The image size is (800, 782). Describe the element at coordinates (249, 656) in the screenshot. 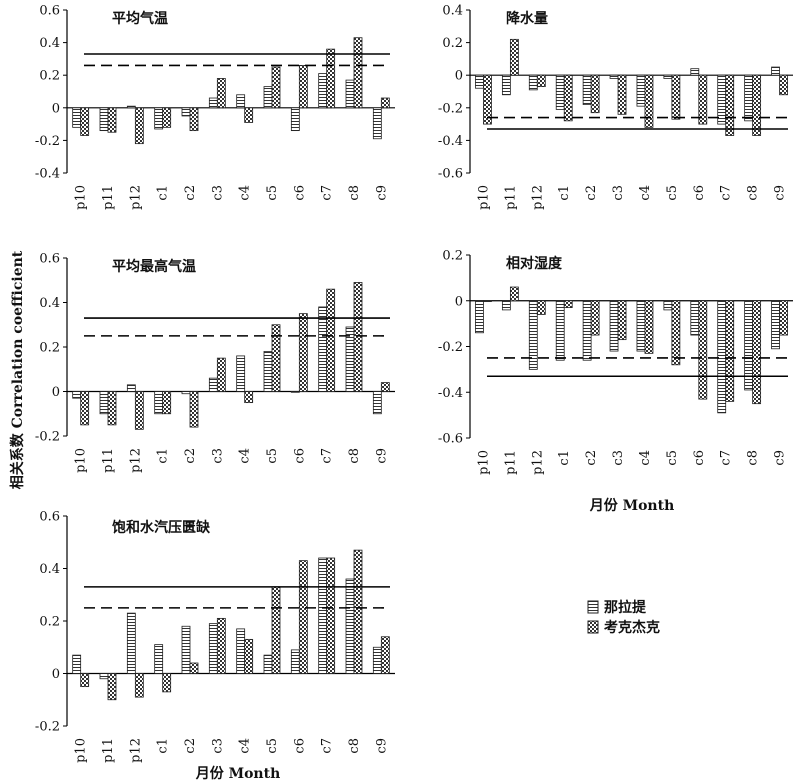

I see `bar-kaokejieke-c4` at that location.